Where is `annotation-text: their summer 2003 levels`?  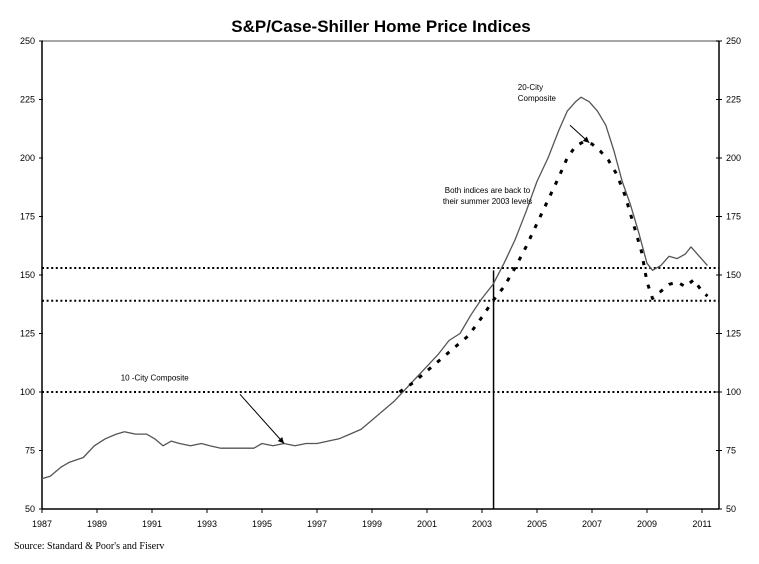 annotation-text: their summer 2003 levels is located at coordinates (487, 201).